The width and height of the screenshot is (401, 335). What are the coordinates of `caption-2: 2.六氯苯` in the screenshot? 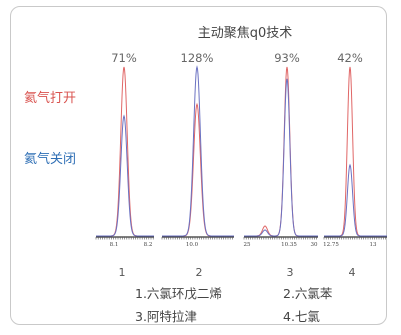 It's located at (308, 293).